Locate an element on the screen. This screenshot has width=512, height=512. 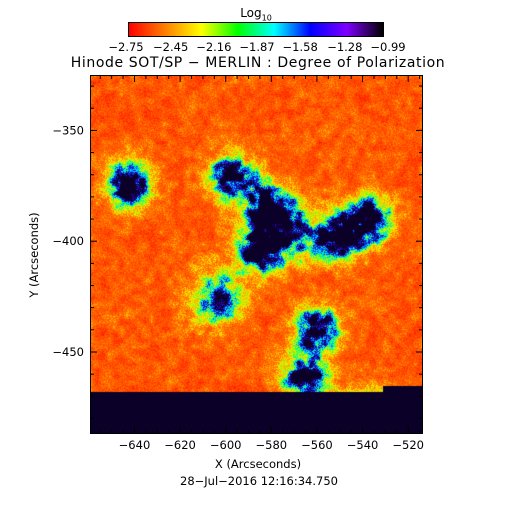
timestamp: 28−Jul−2016 12:16:34.750 is located at coordinates (259, 481).